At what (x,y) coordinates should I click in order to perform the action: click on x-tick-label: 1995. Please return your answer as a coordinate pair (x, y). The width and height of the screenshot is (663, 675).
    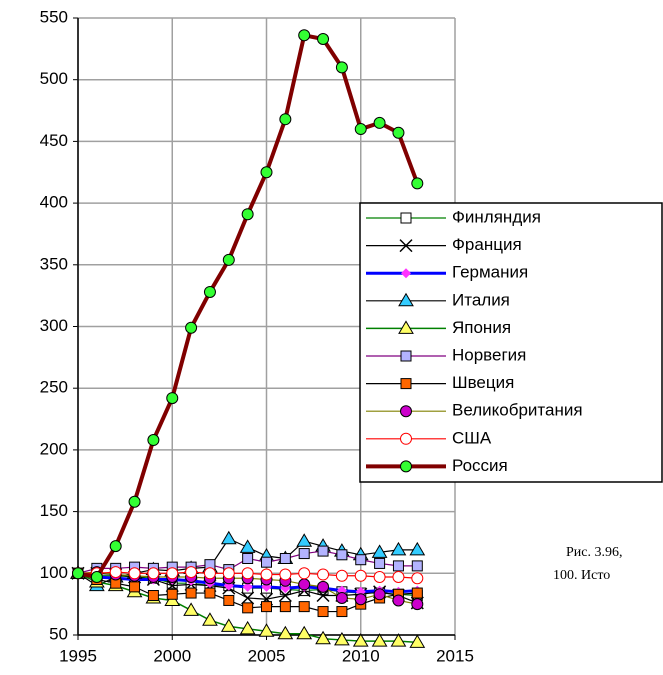
    Looking at the image, I should click on (78, 655).